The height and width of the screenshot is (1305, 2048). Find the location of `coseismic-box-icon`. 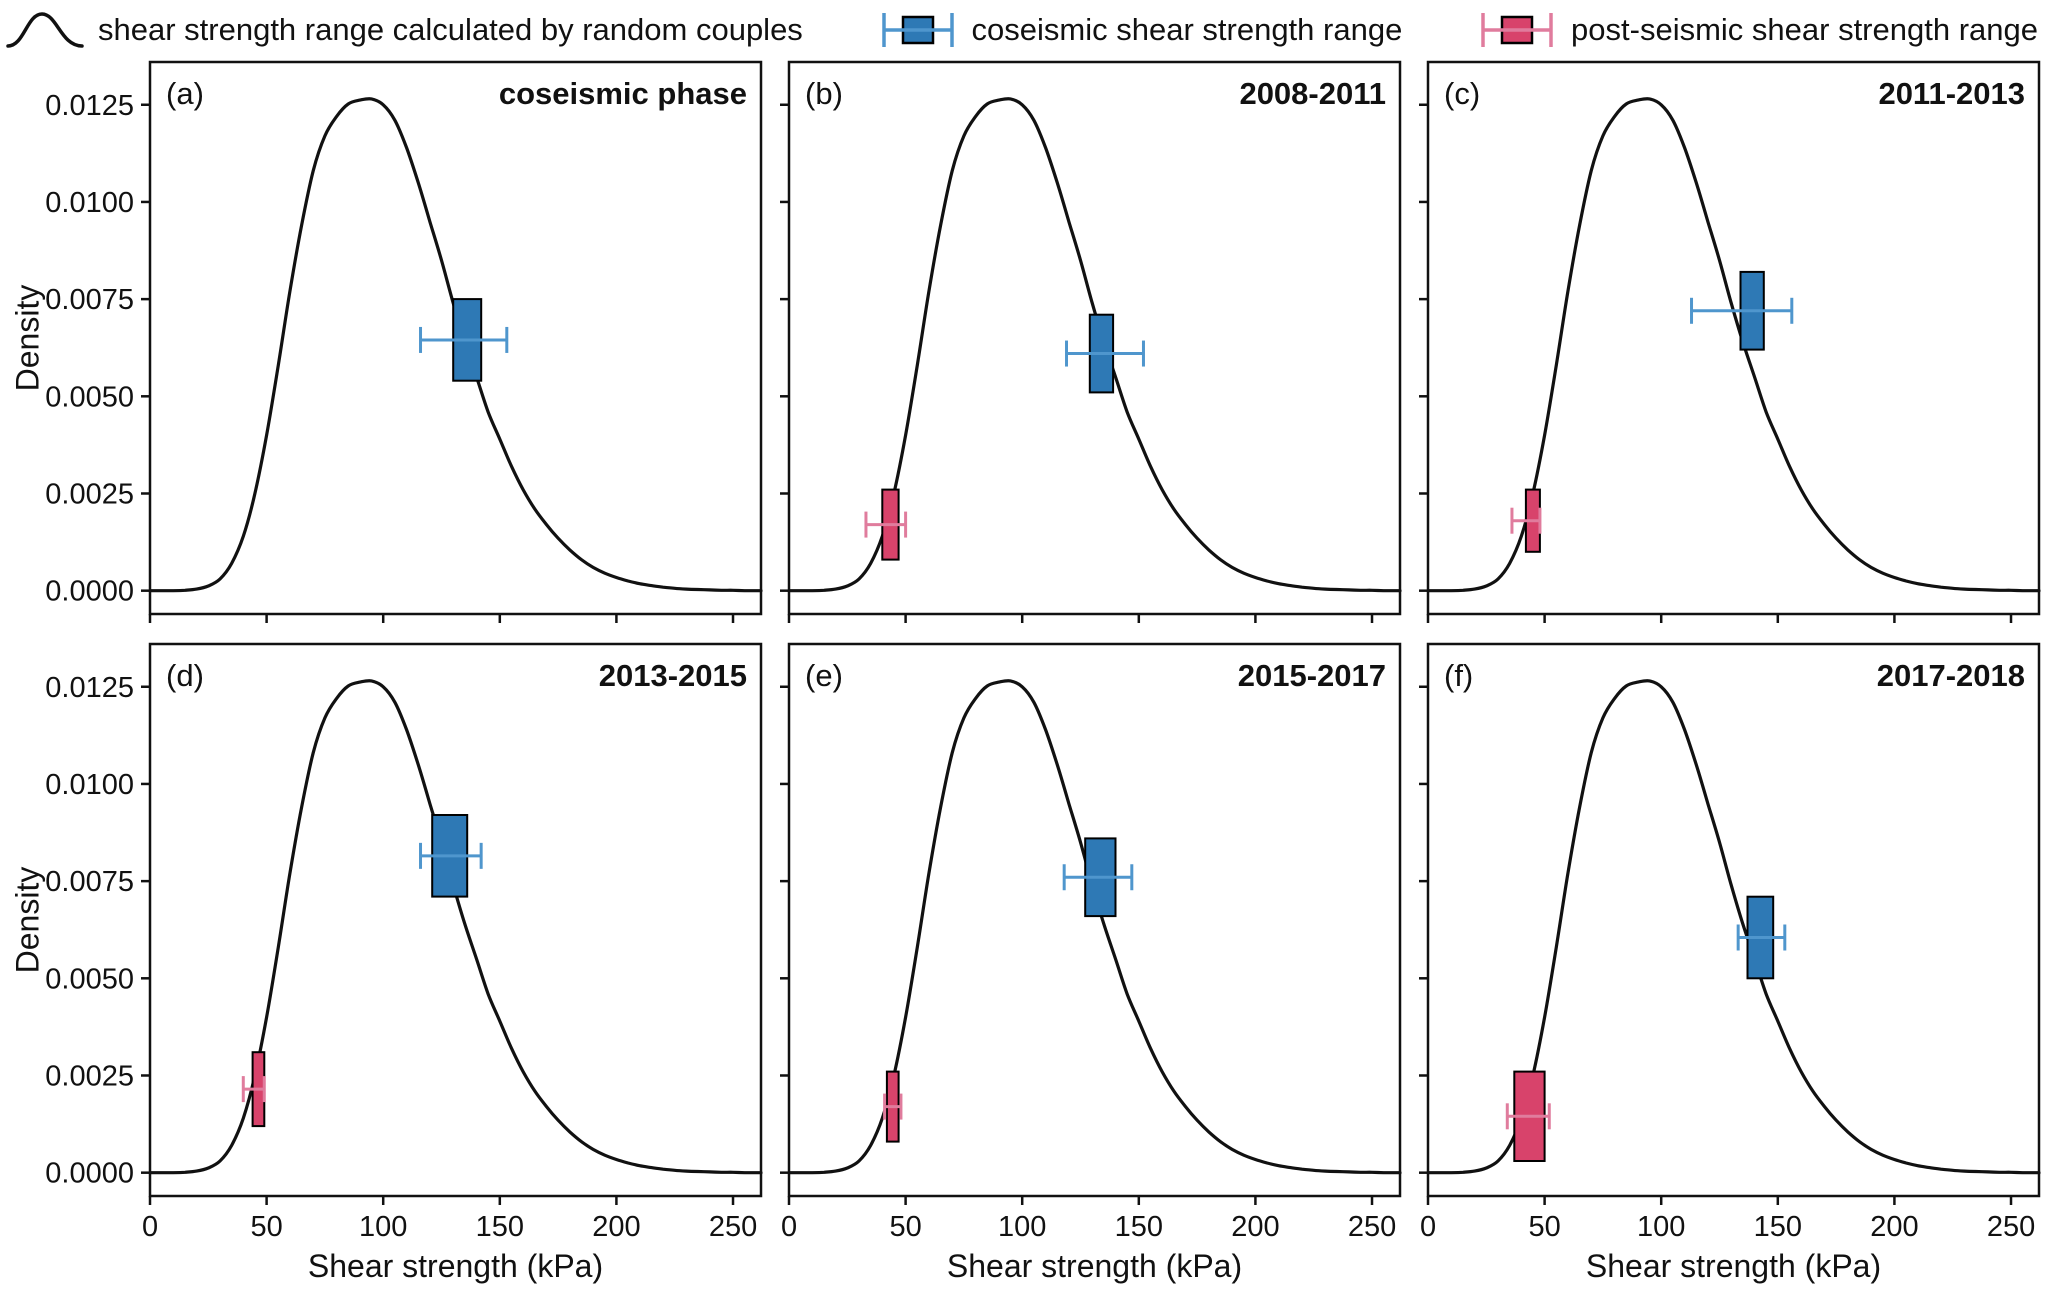

coseismic-box-icon is located at coordinates (917, 30).